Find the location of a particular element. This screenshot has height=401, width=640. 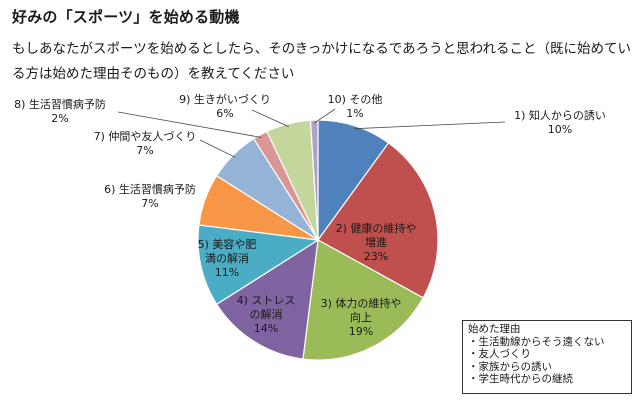

slice-label: 9) 生きがいづくり 6% is located at coordinates (225, 106).